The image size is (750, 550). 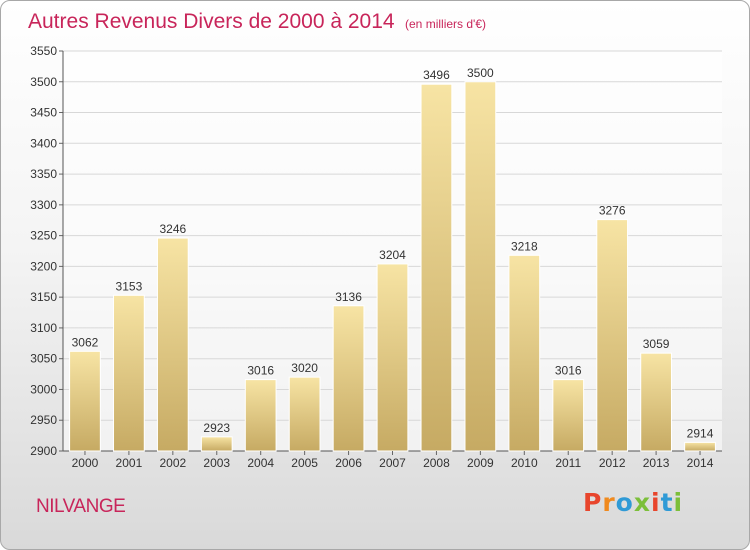 What do you see at coordinates (656, 463) in the screenshot?
I see `x-tick-label: 2013` at bounding box center [656, 463].